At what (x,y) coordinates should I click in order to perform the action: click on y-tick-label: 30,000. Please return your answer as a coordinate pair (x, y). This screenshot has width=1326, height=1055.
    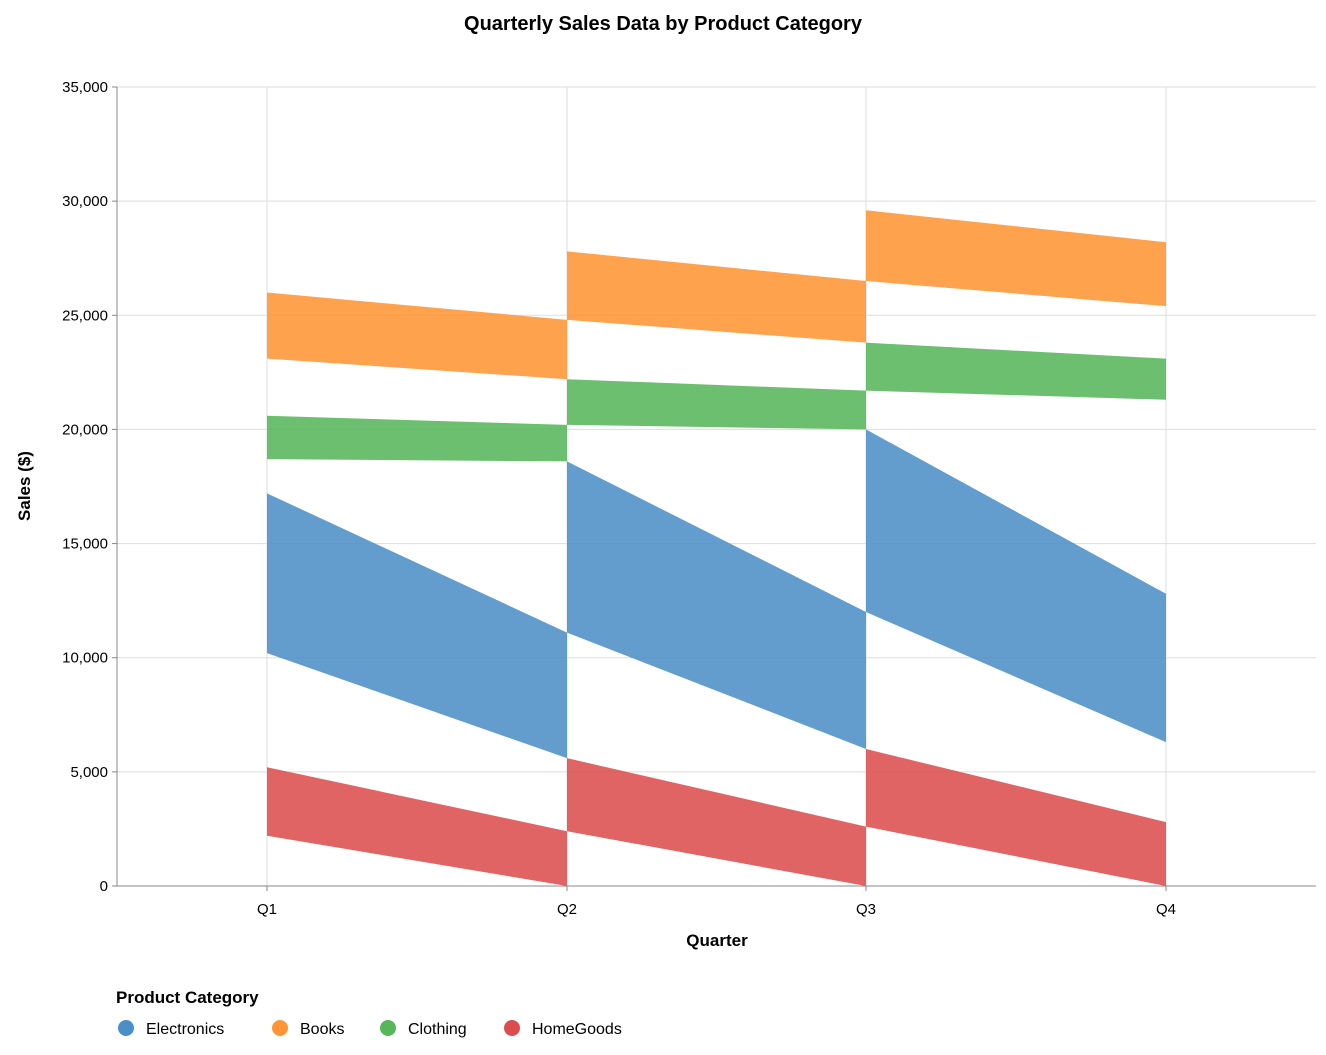
    Looking at the image, I should click on (85, 201).